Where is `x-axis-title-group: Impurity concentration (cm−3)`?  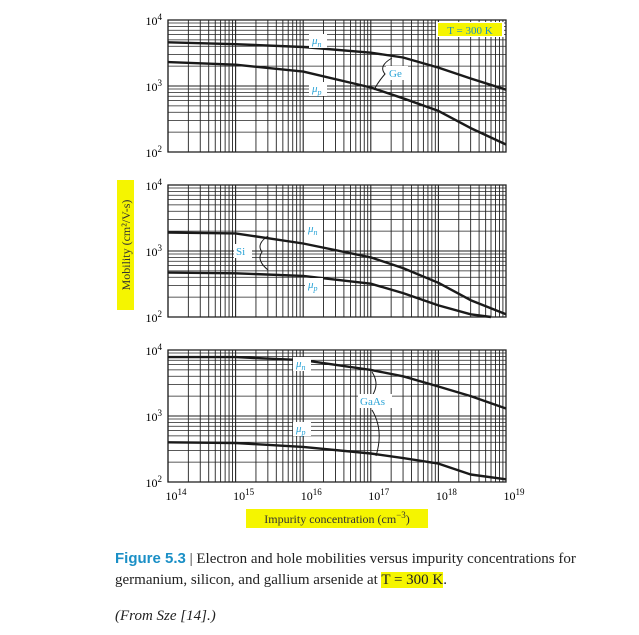 x-axis-title-group: Impurity concentration (cm−3) is located at coordinates (337, 518).